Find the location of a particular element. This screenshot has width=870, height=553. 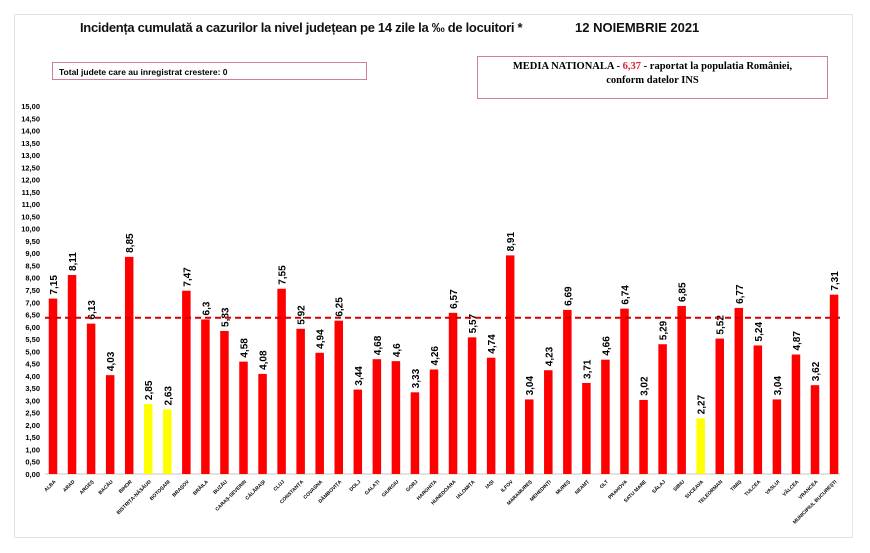

data-label: 6,3 is located at coordinates (206, 308).